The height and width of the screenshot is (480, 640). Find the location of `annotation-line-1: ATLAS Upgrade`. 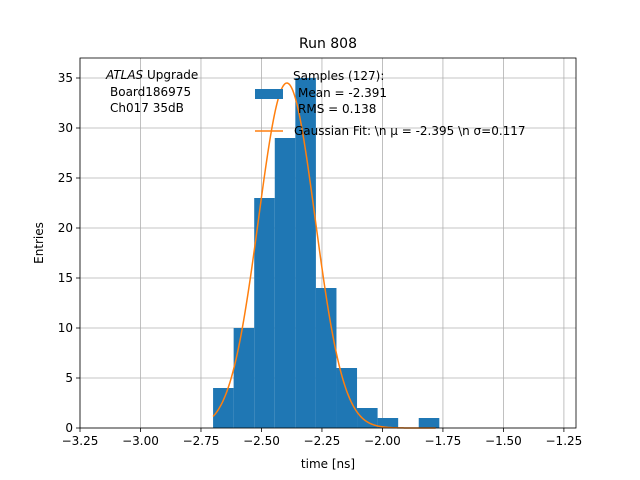

annotation-line-1: ATLAS Upgrade is located at coordinates (151, 75).